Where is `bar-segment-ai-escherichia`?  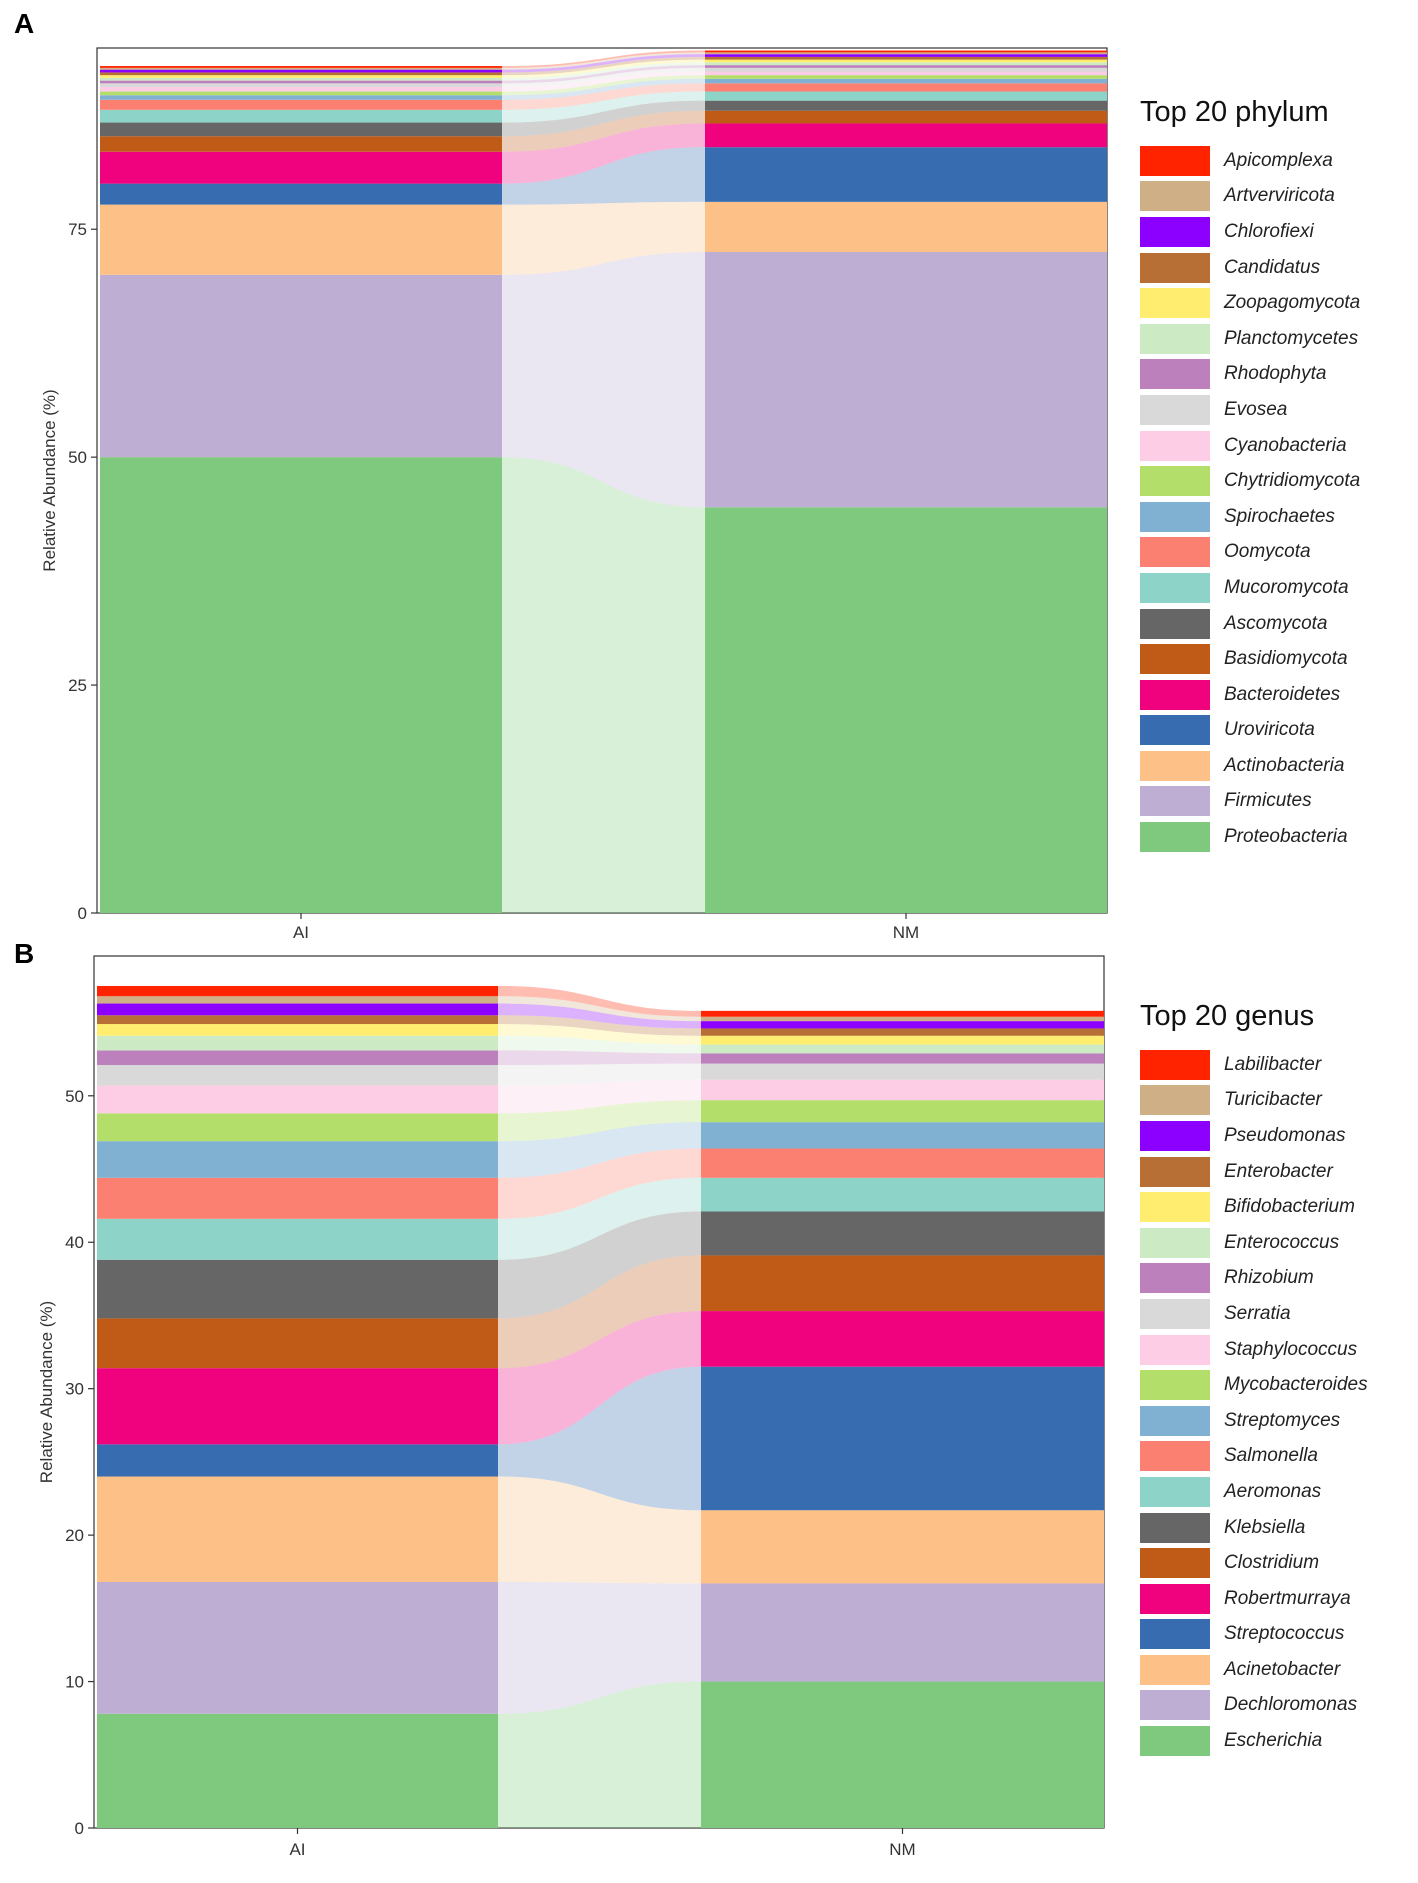 bar-segment-ai-escherichia is located at coordinates (297, 1770).